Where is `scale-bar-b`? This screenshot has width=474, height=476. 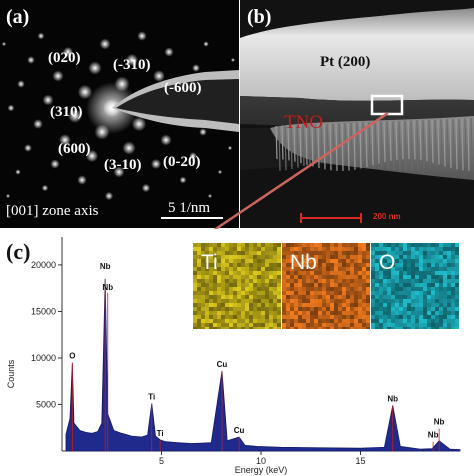 scale-bar-b is located at coordinates (331, 218).